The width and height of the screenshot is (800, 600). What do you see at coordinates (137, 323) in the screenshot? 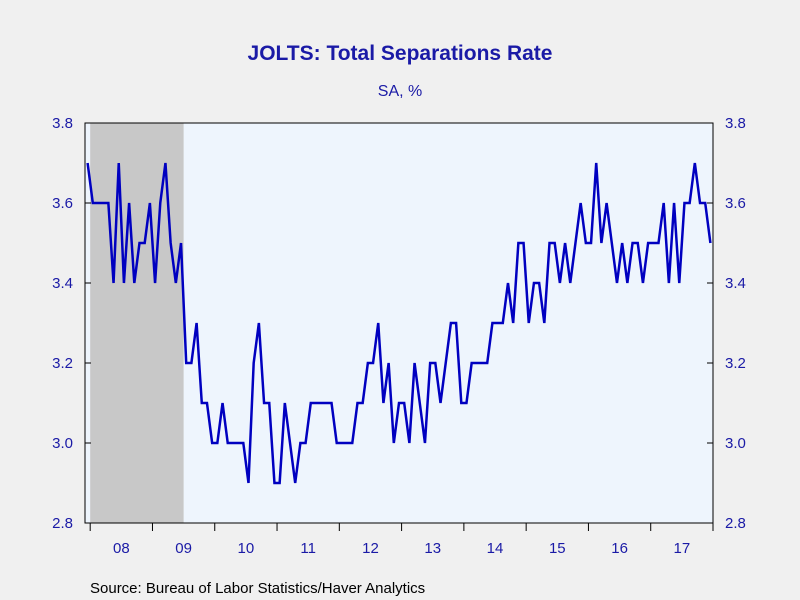
I see `recession-shading` at bounding box center [137, 323].